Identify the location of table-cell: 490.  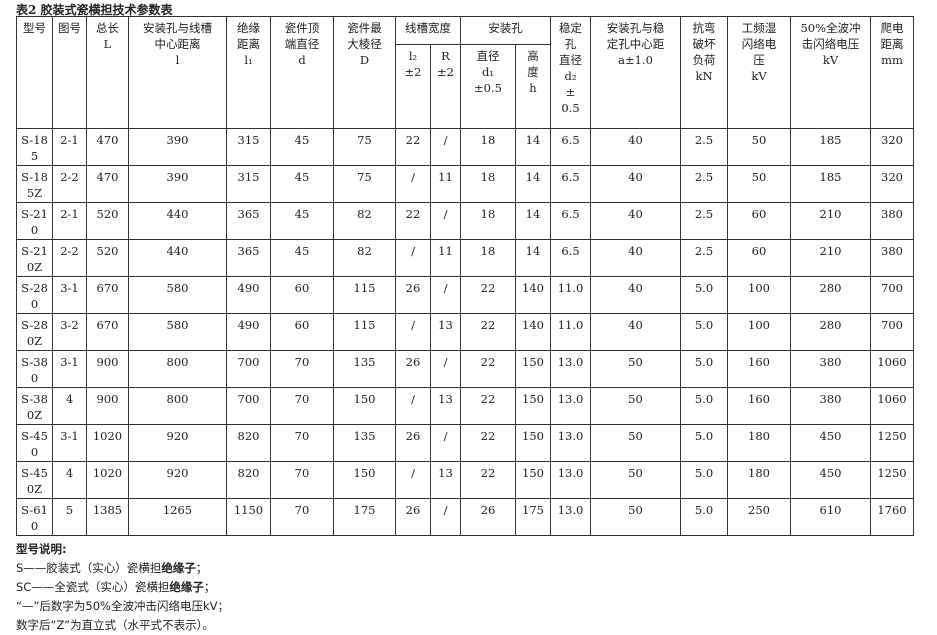
(248, 332).